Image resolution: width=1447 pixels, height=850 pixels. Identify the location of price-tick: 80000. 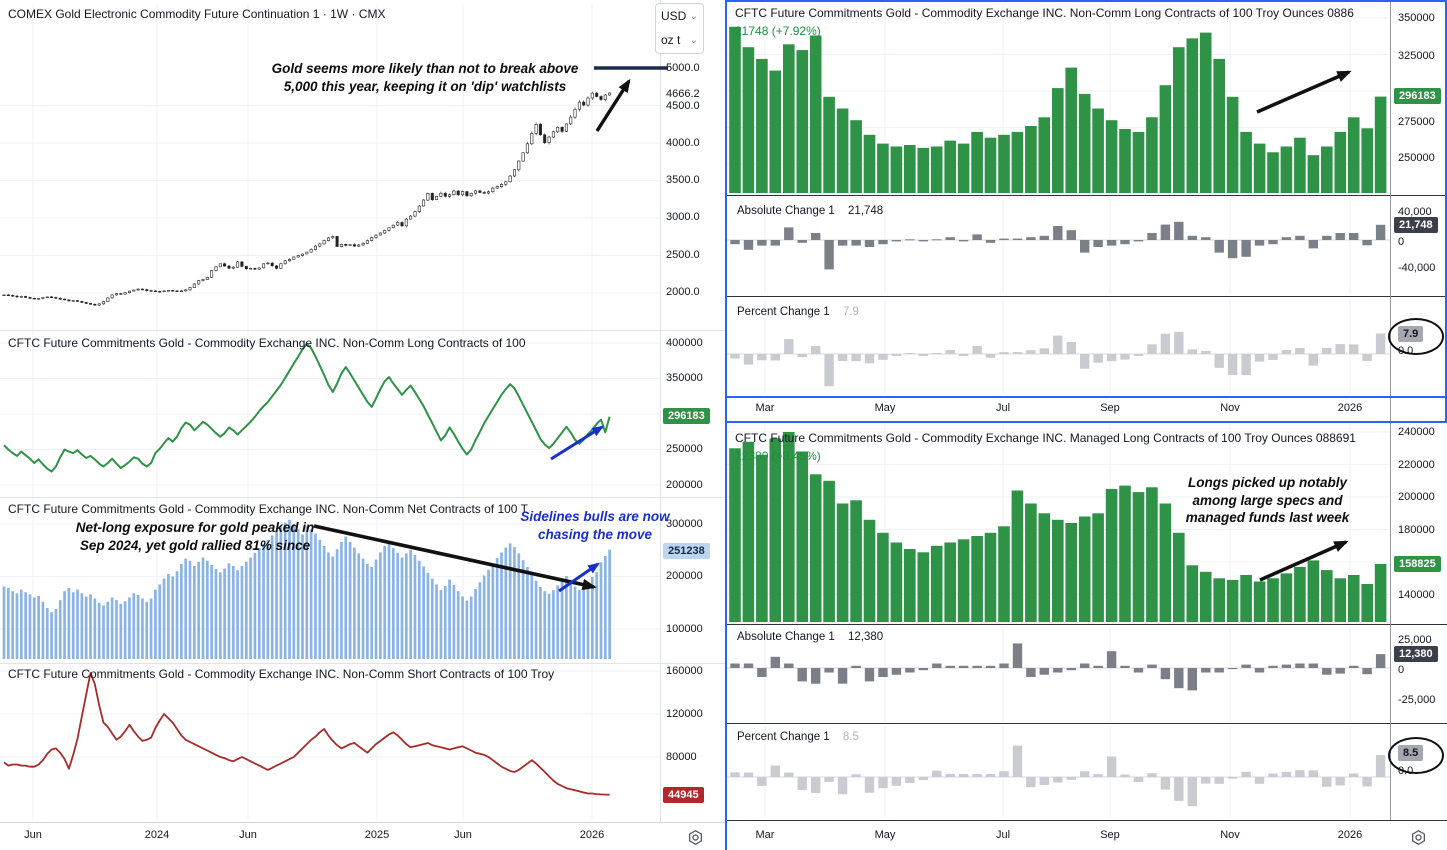
(681, 757).